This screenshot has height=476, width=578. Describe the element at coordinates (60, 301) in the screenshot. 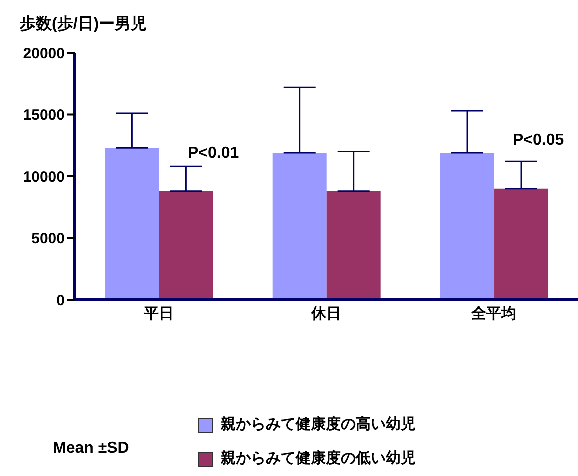

I see `y-tick-label: 0` at that location.